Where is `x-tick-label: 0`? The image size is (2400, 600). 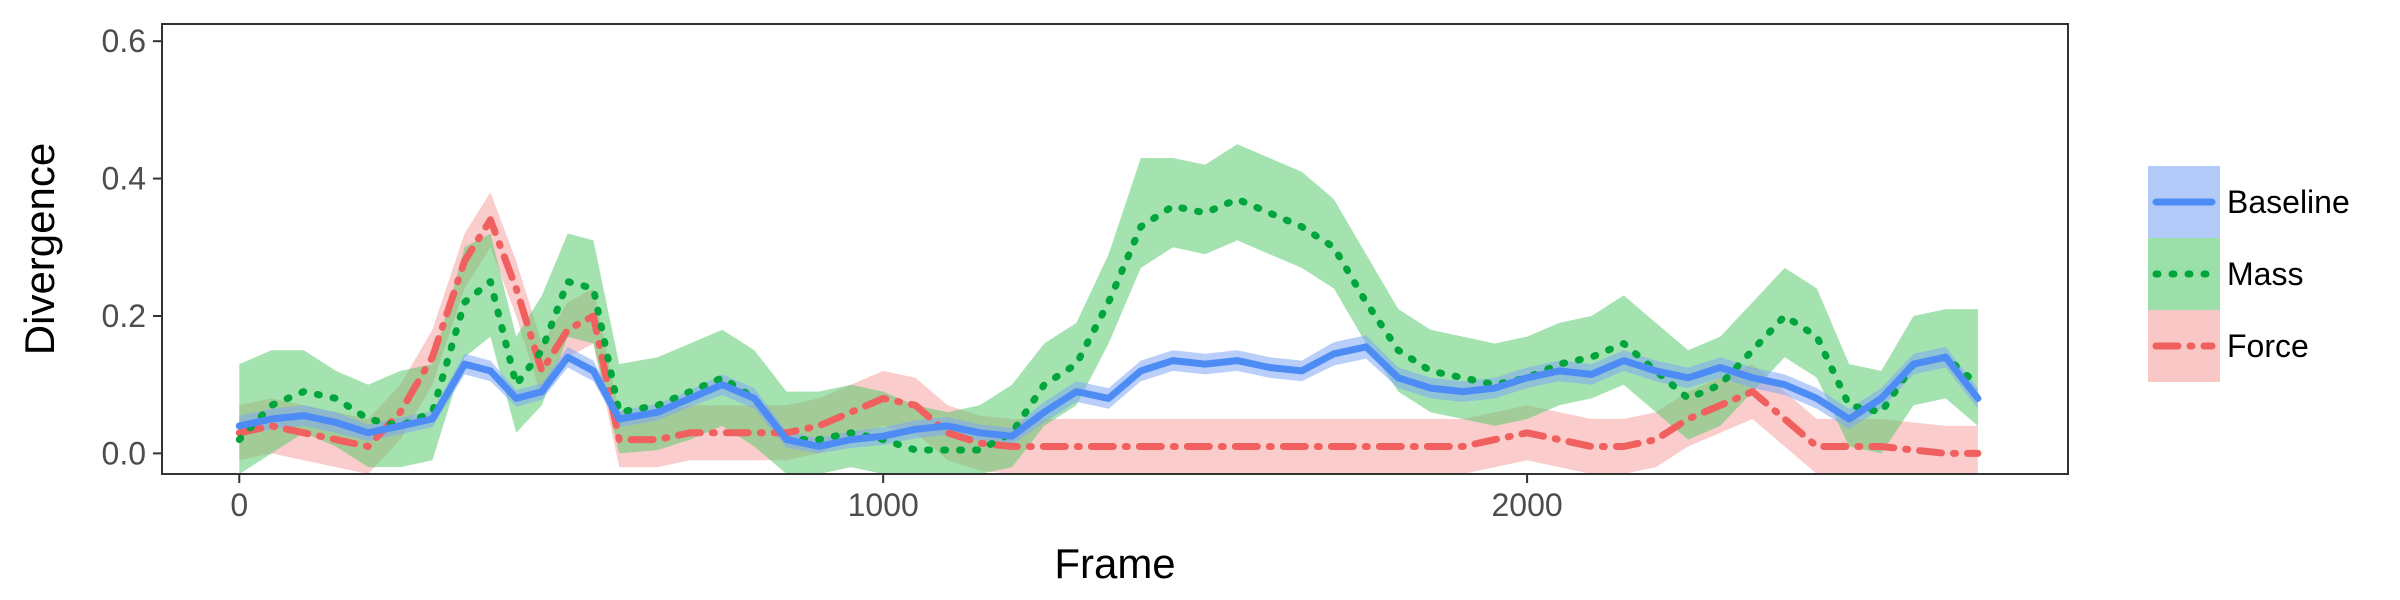 x-tick-label: 0 is located at coordinates (239, 505).